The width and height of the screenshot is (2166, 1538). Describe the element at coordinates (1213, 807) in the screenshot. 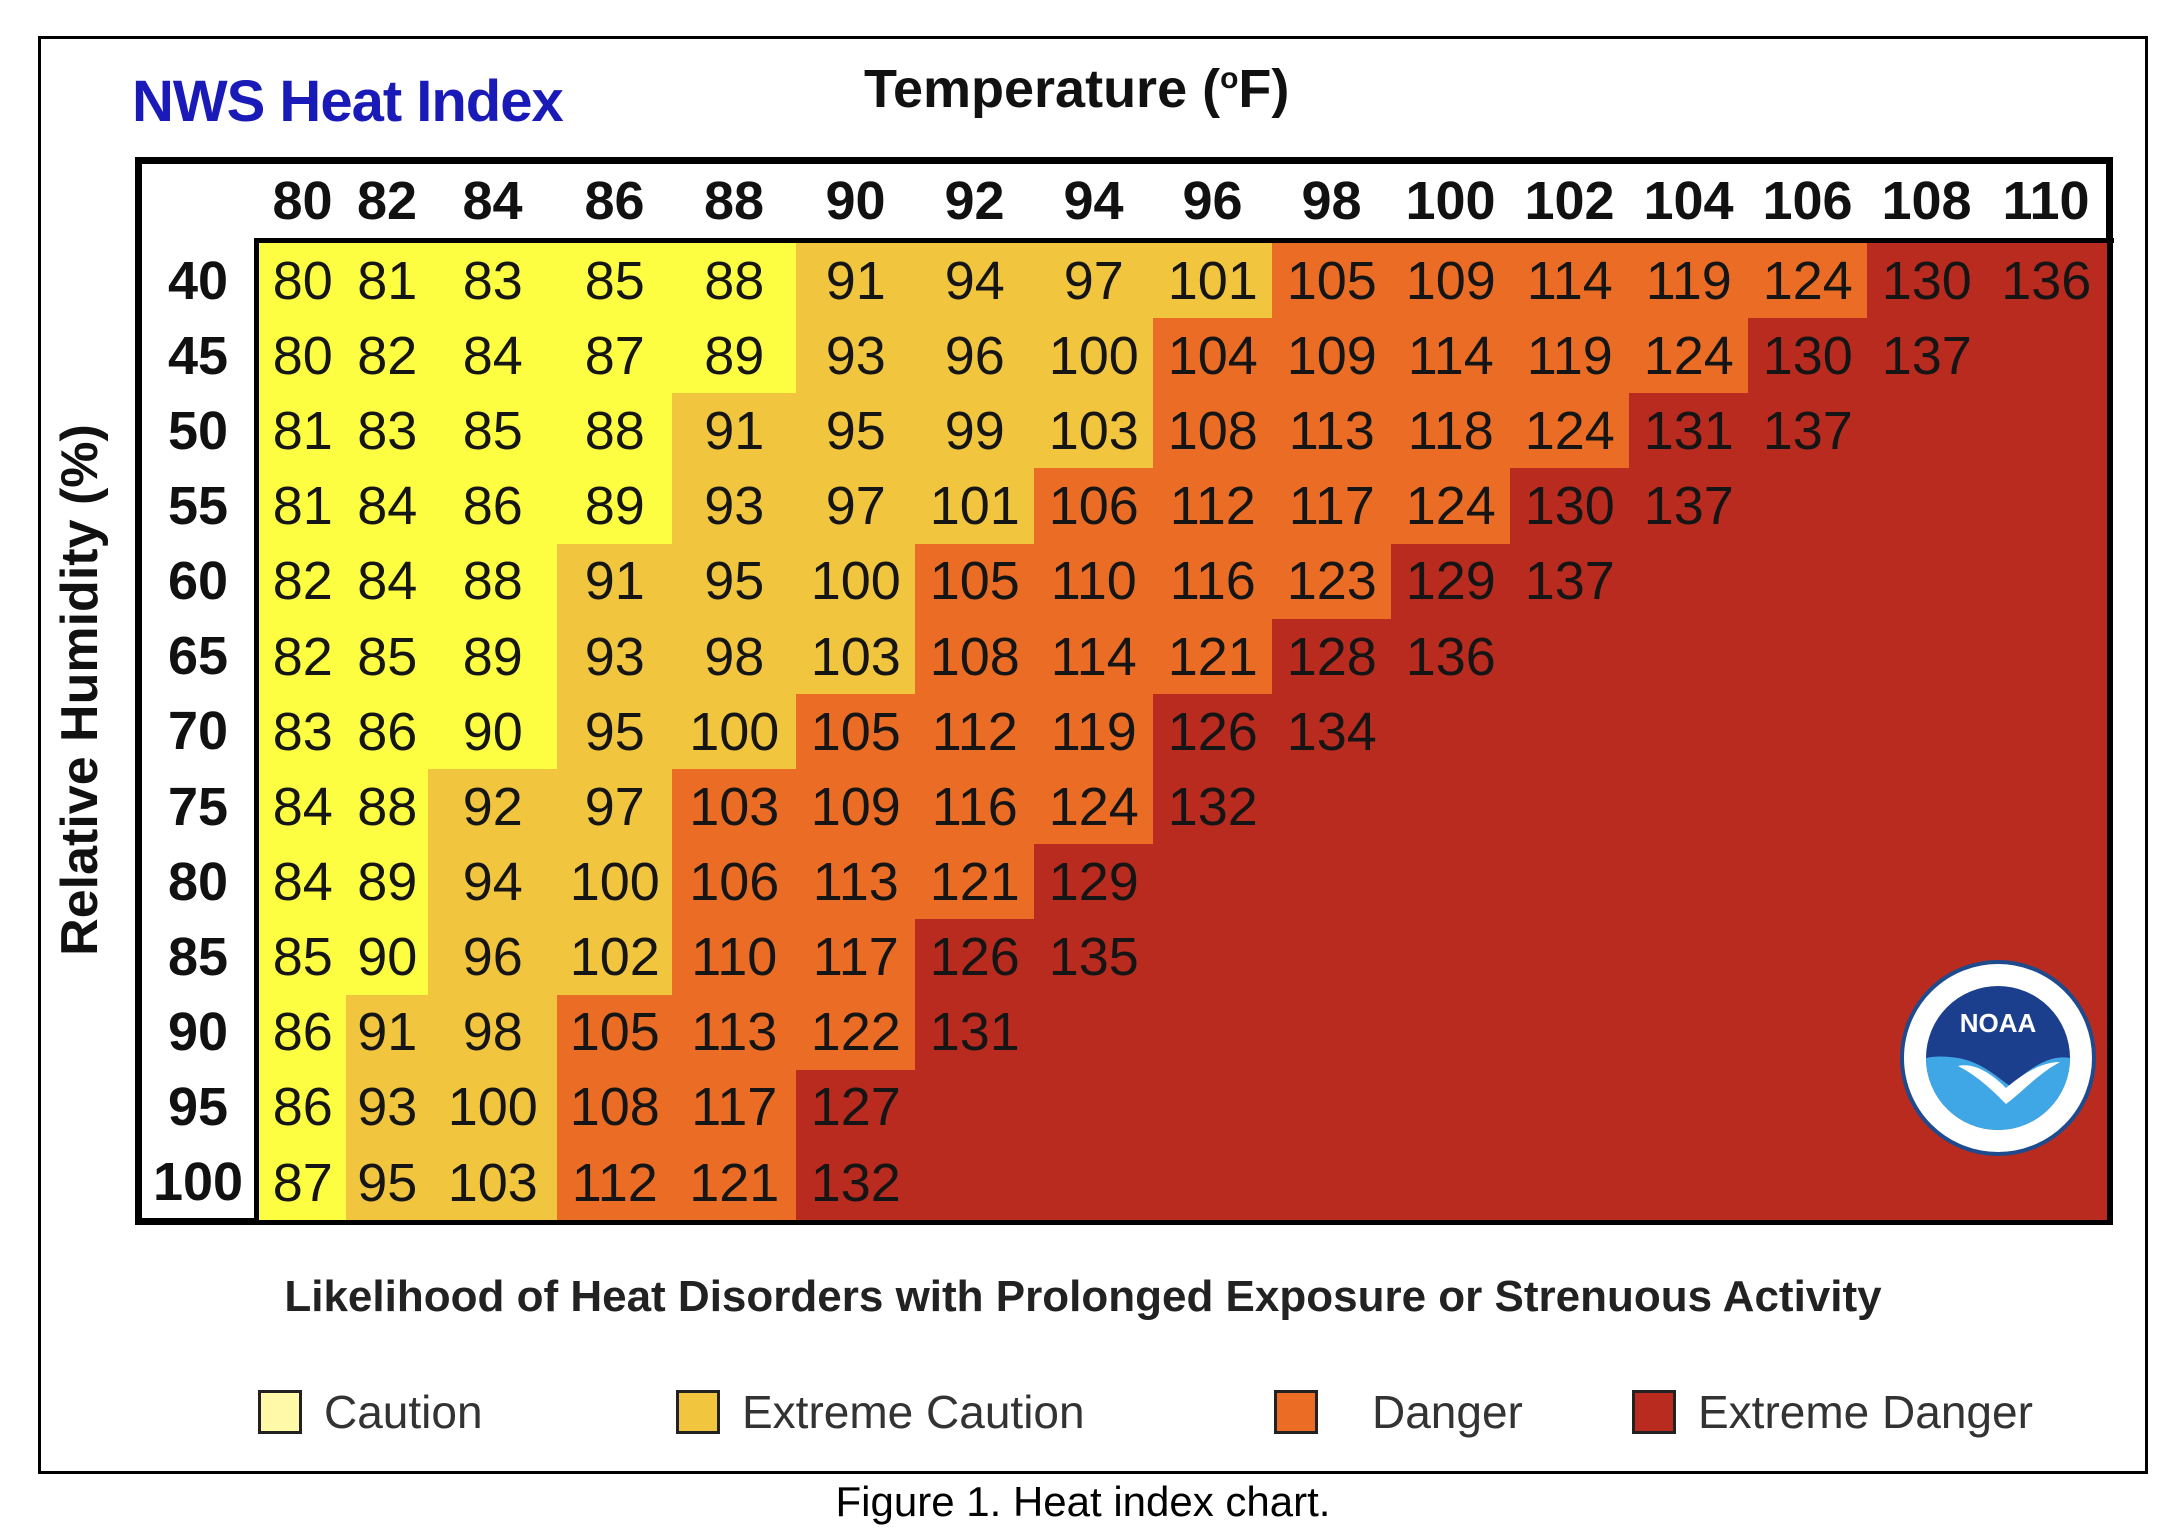

I see `heat-index-cell: 132` at that location.